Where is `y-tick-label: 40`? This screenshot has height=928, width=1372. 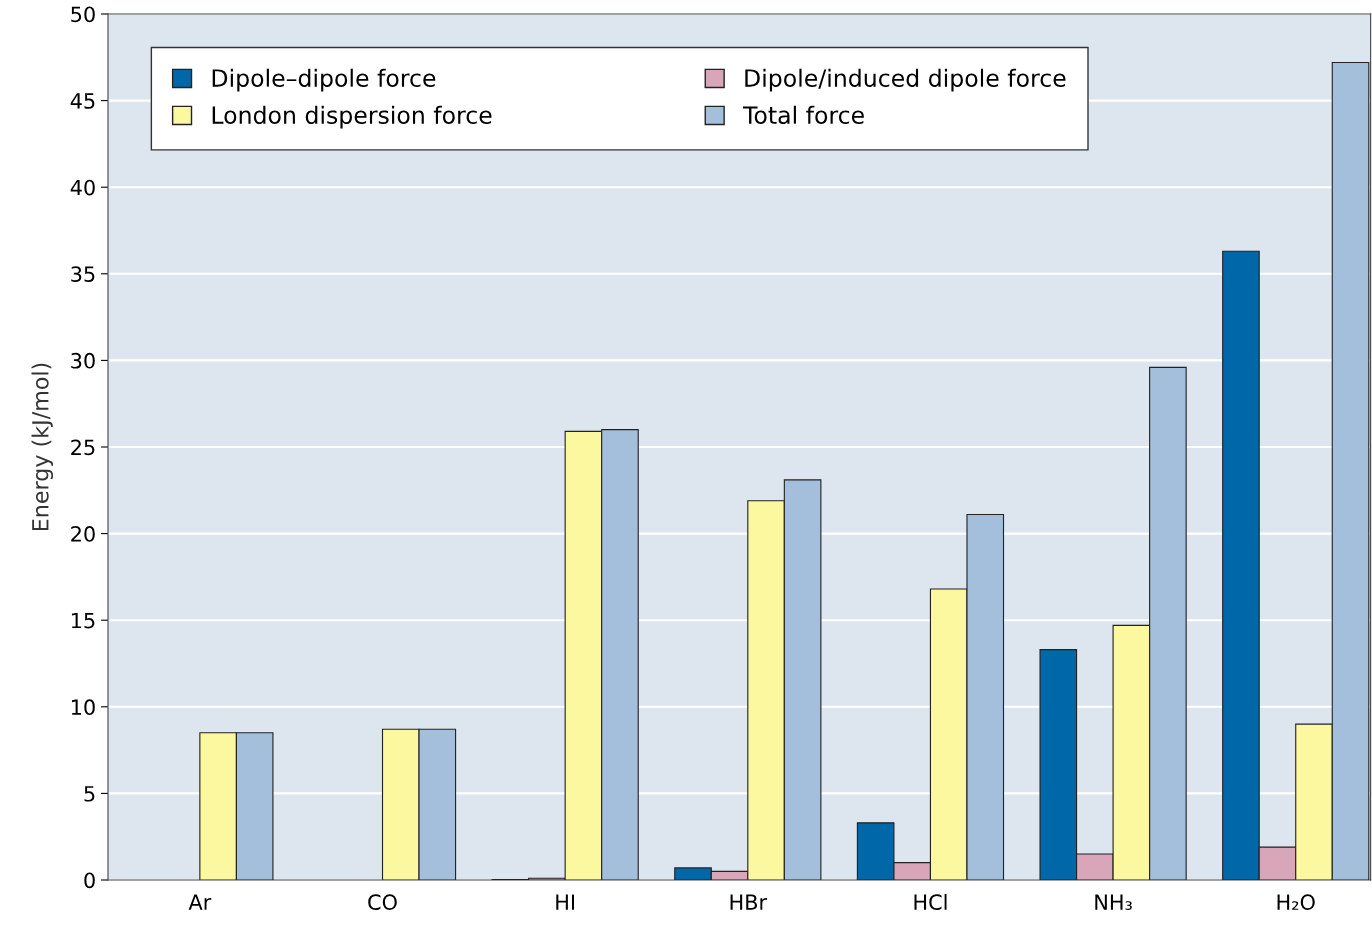 y-tick-label: 40 is located at coordinates (82, 187).